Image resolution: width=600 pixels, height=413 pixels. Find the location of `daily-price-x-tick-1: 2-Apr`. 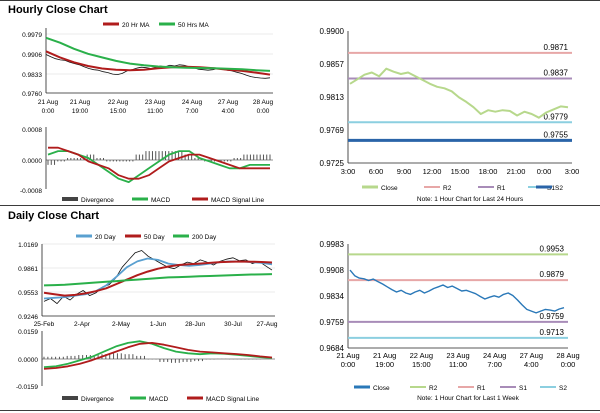

daily-price-x-tick-1: 2-Apr is located at coordinates (82, 324).